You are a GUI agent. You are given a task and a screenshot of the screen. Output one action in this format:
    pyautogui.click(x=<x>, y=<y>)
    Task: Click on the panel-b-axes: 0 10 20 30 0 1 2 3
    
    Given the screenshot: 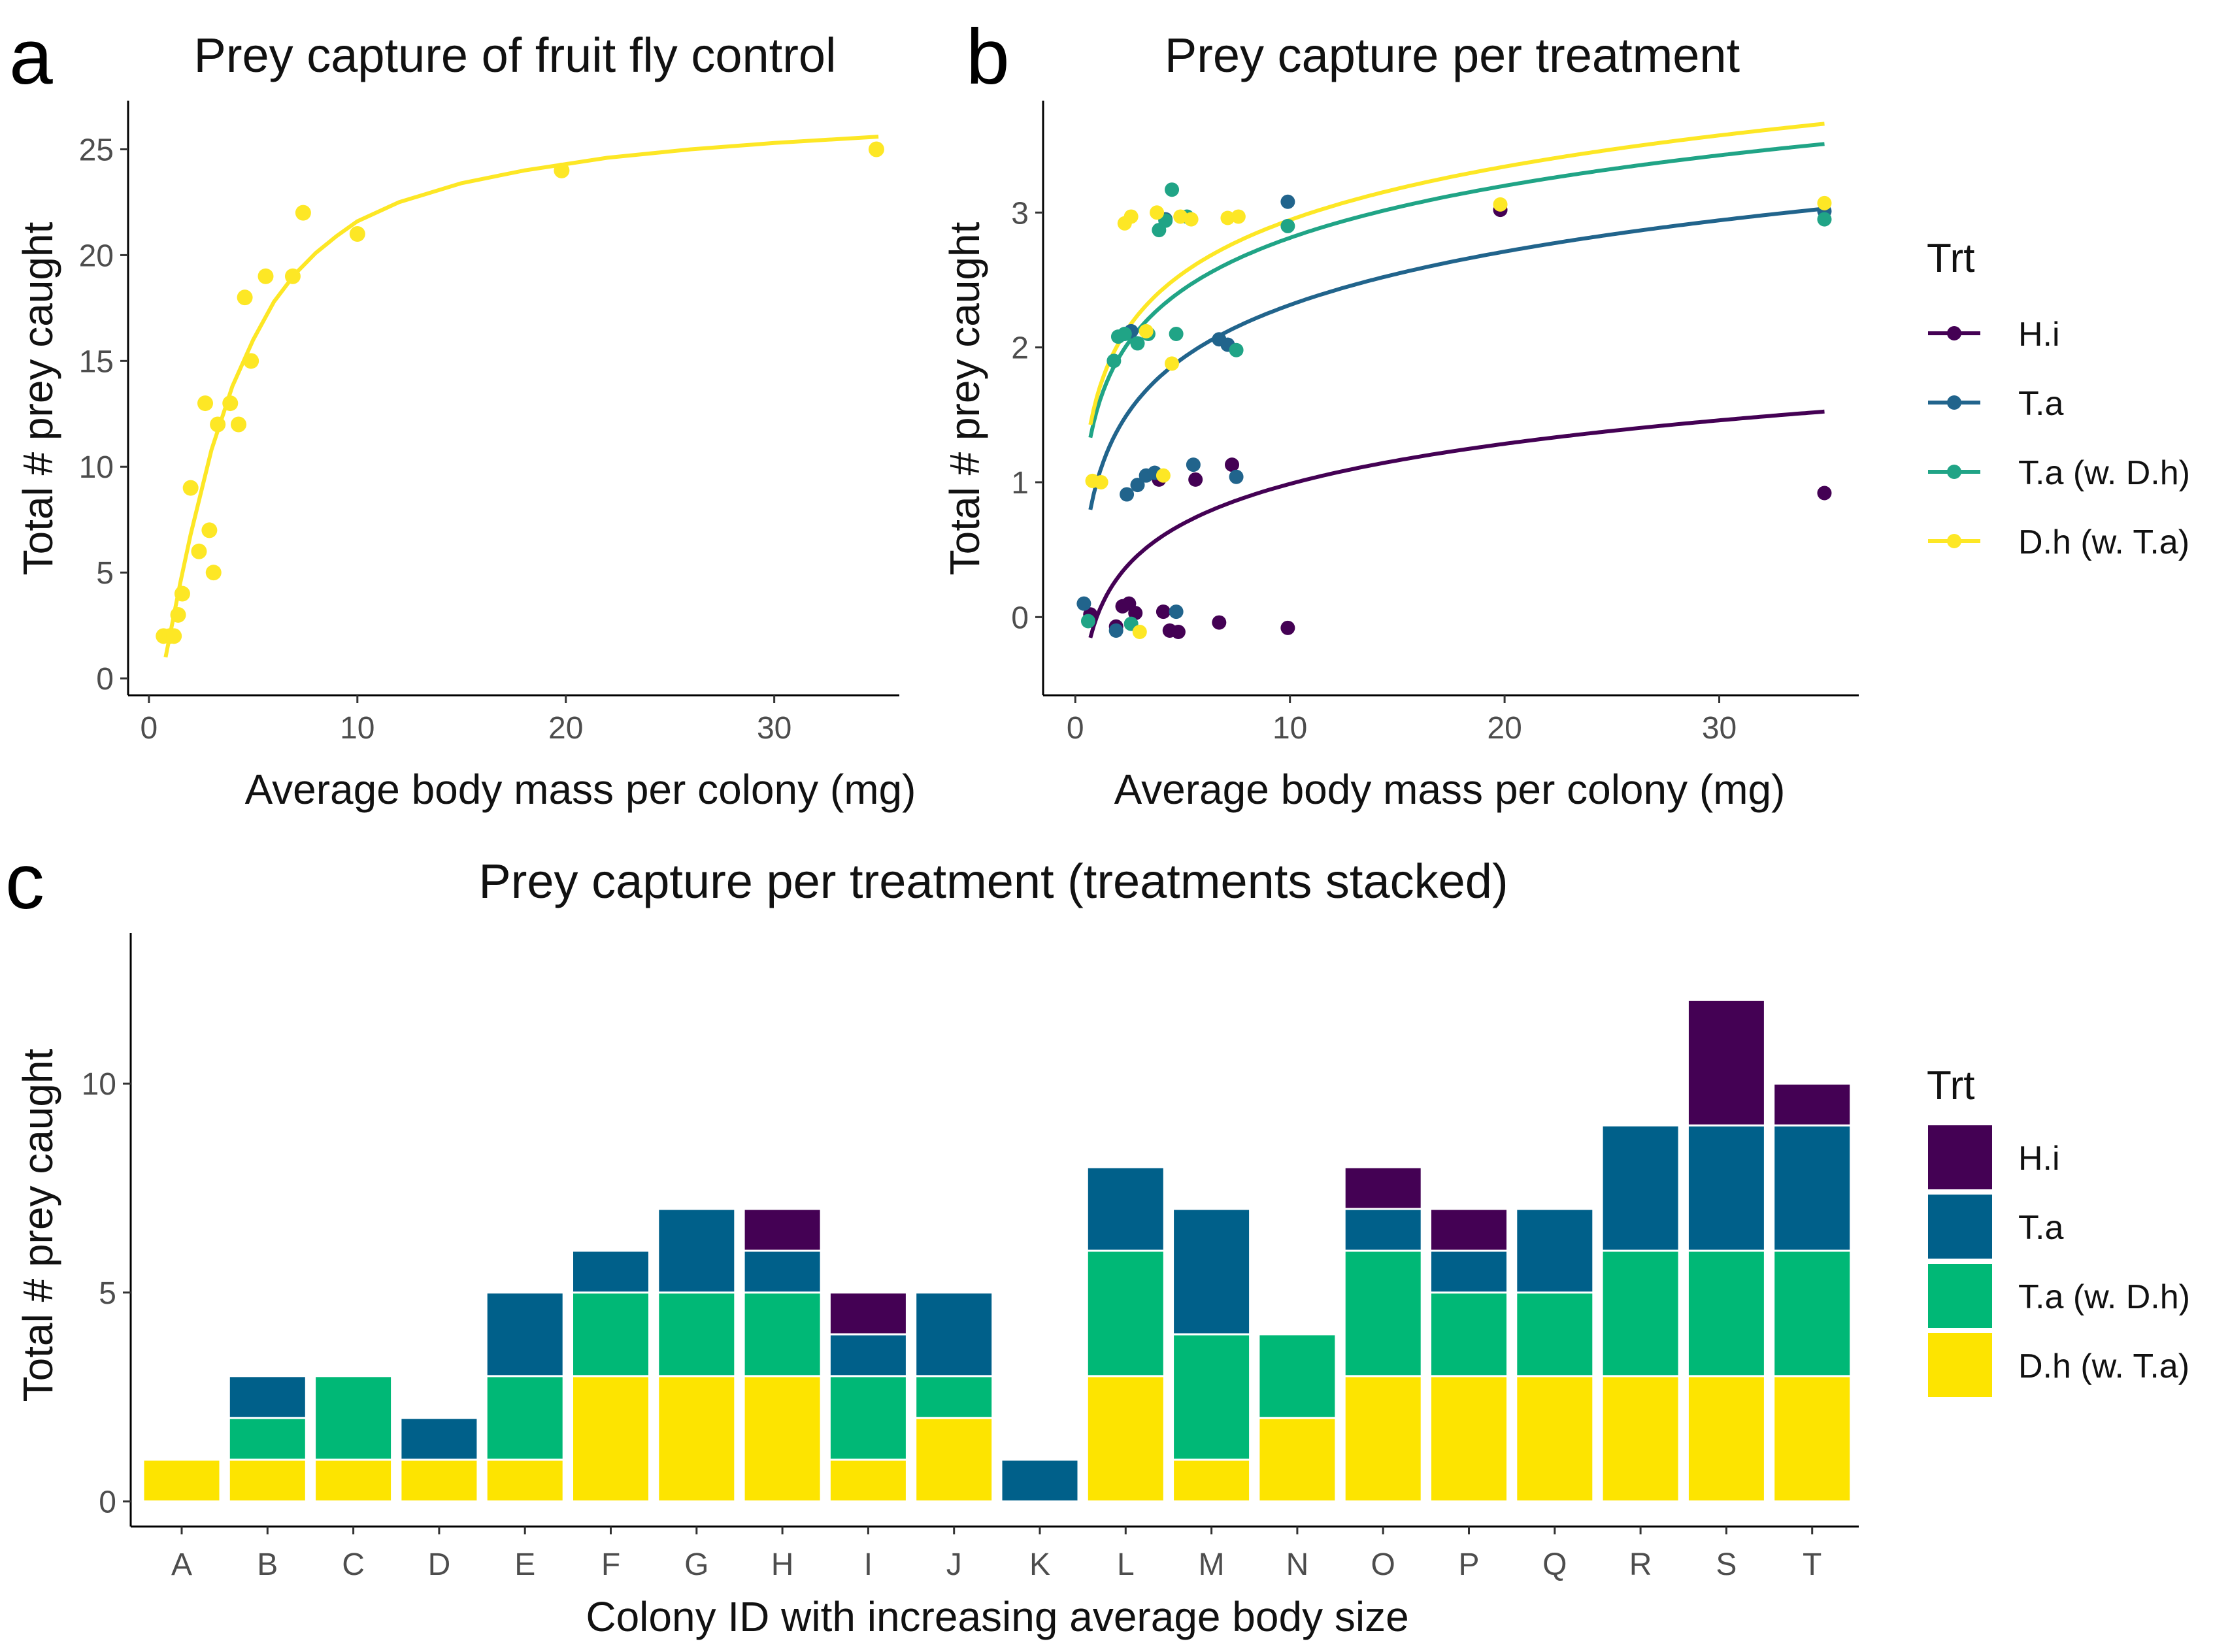 What is the action you would take?
    pyautogui.click(x=1435, y=423)
    